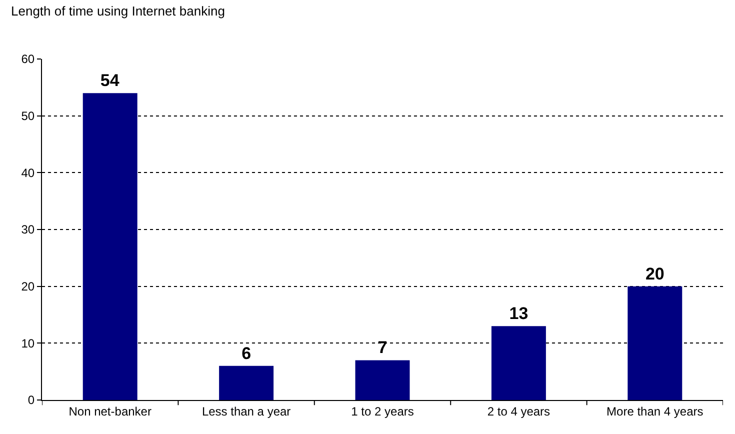 Image resolution: width=735 pixels, height=434 pixels. Describe the element at coordinates (118, 11) in the screenshot. I see `chart-title: Length of time using Internet banking` at that location.